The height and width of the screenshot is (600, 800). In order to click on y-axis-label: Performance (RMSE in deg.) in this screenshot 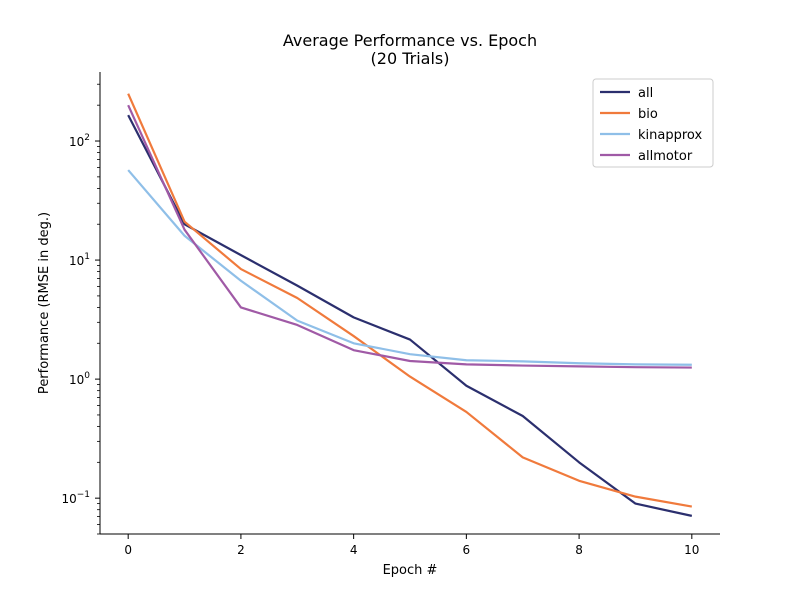, I will do `click(44, 303)`.